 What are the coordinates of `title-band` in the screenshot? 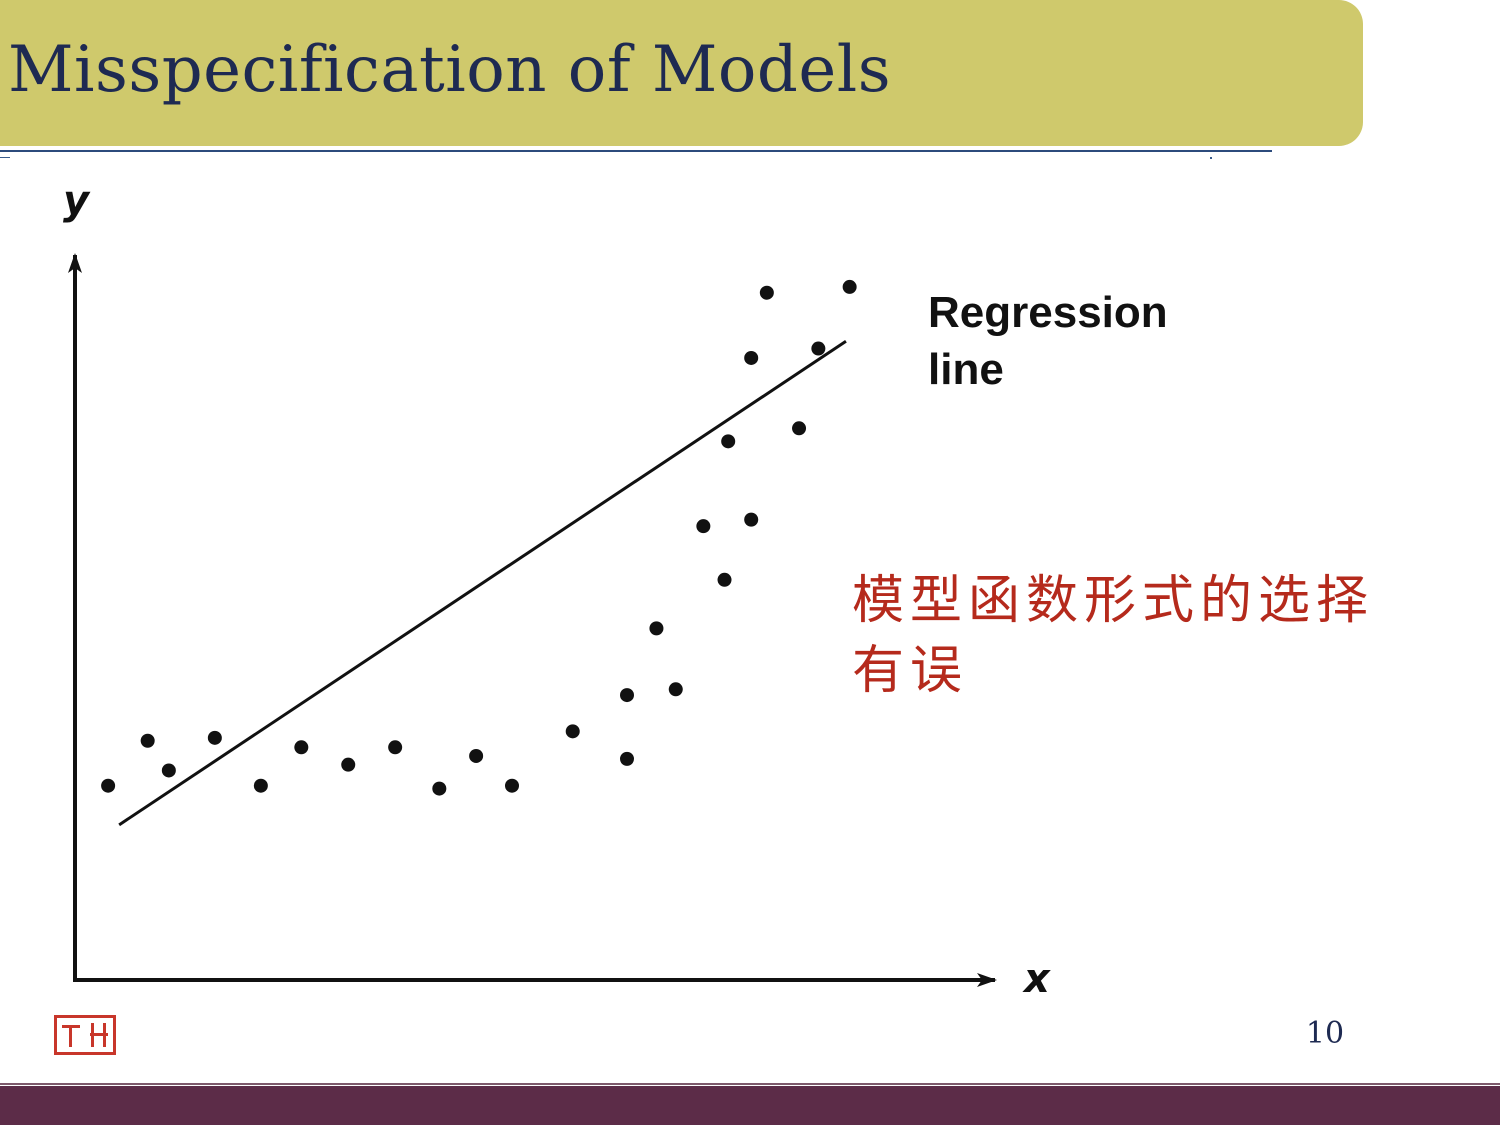 It's located at (681, 73).